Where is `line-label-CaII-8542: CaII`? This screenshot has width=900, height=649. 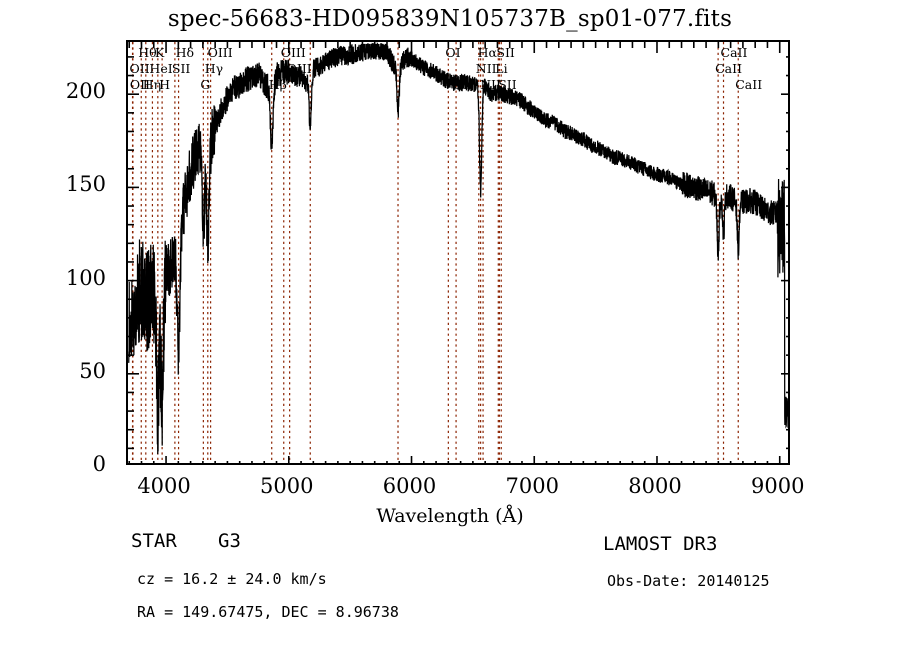
line-label-CaII-8542: CaII is located at coordinates (734, 52).